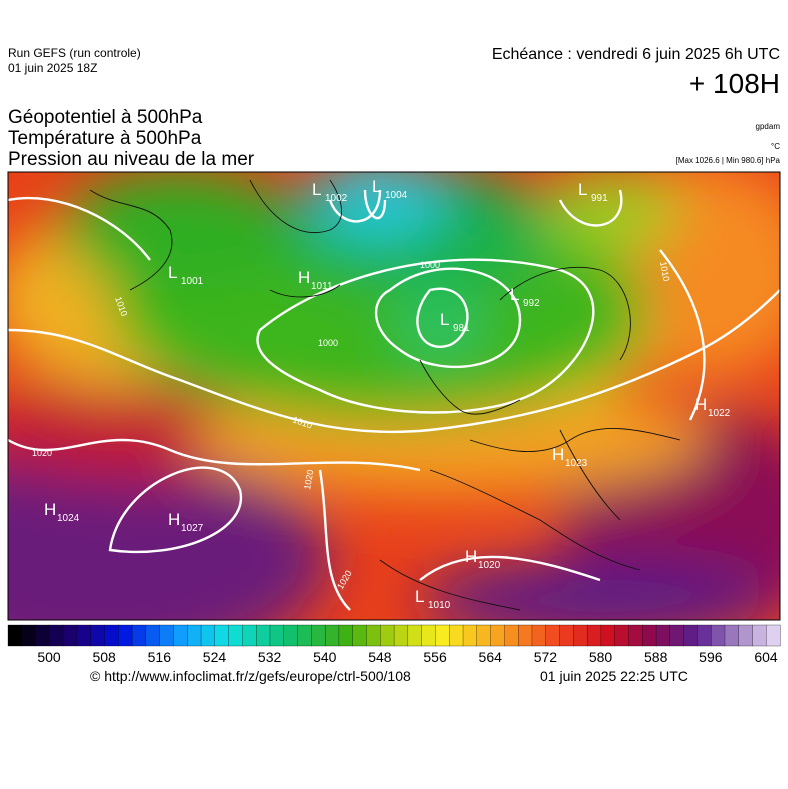 This screenshot has width=788, height=789. What do you see at coordinates (186, 522) in the screenshot?
I see `pressure-center: H 1027` at bounding box center [186, 522].